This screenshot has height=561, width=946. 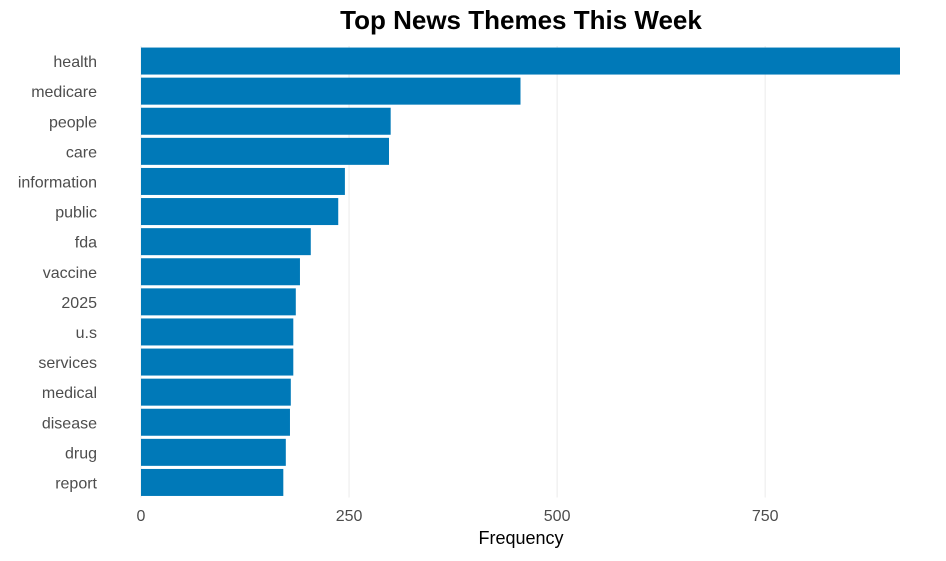 What do you see at coordinates (69, 423) in the screenshot?
I see `category-label: disease` at bounding box center [69, 423].